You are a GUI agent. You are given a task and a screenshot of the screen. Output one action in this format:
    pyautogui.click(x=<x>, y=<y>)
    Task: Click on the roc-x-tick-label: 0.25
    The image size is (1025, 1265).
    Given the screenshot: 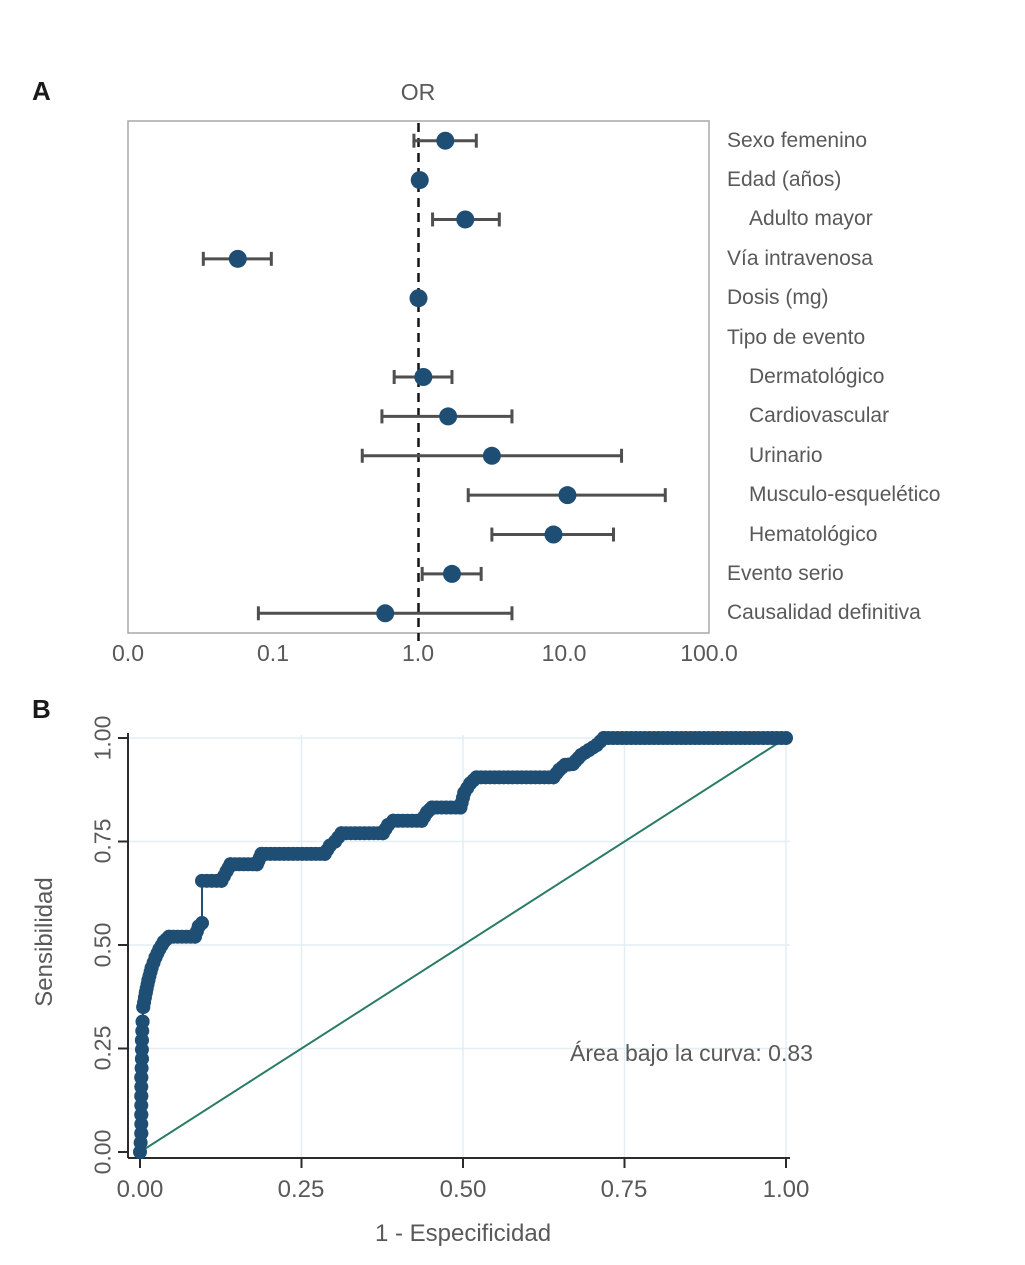 What is the action you would take?
    pyautogui.click(x=301, y=1189)
    